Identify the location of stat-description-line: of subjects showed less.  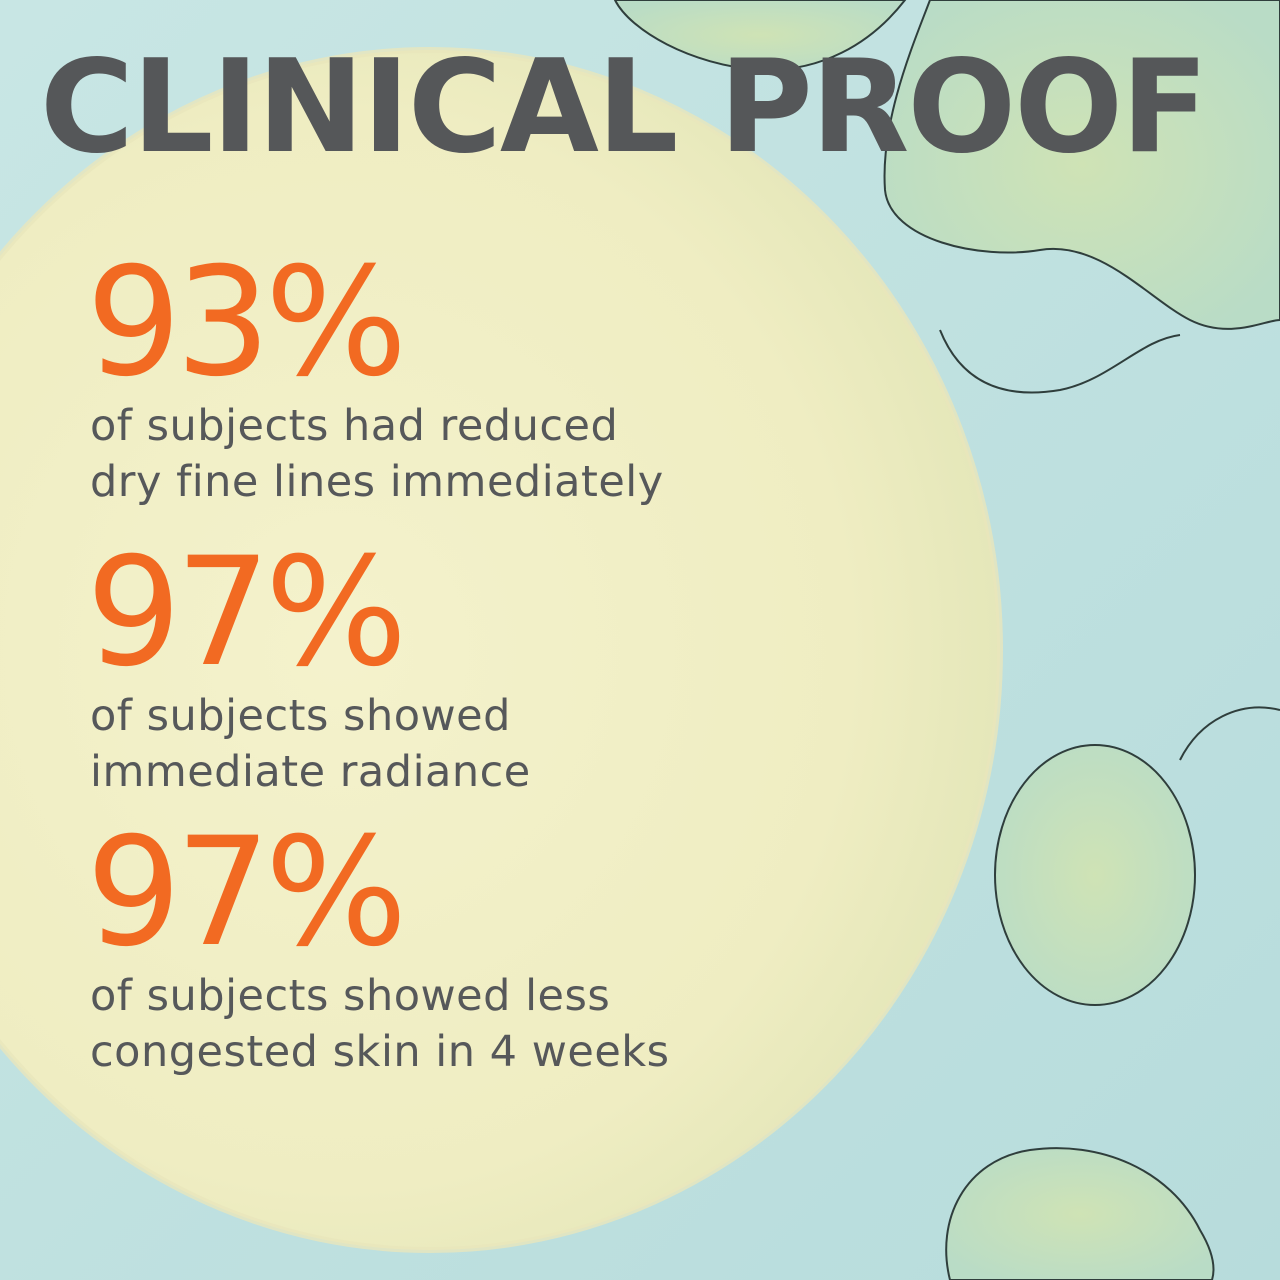
(350, 996).